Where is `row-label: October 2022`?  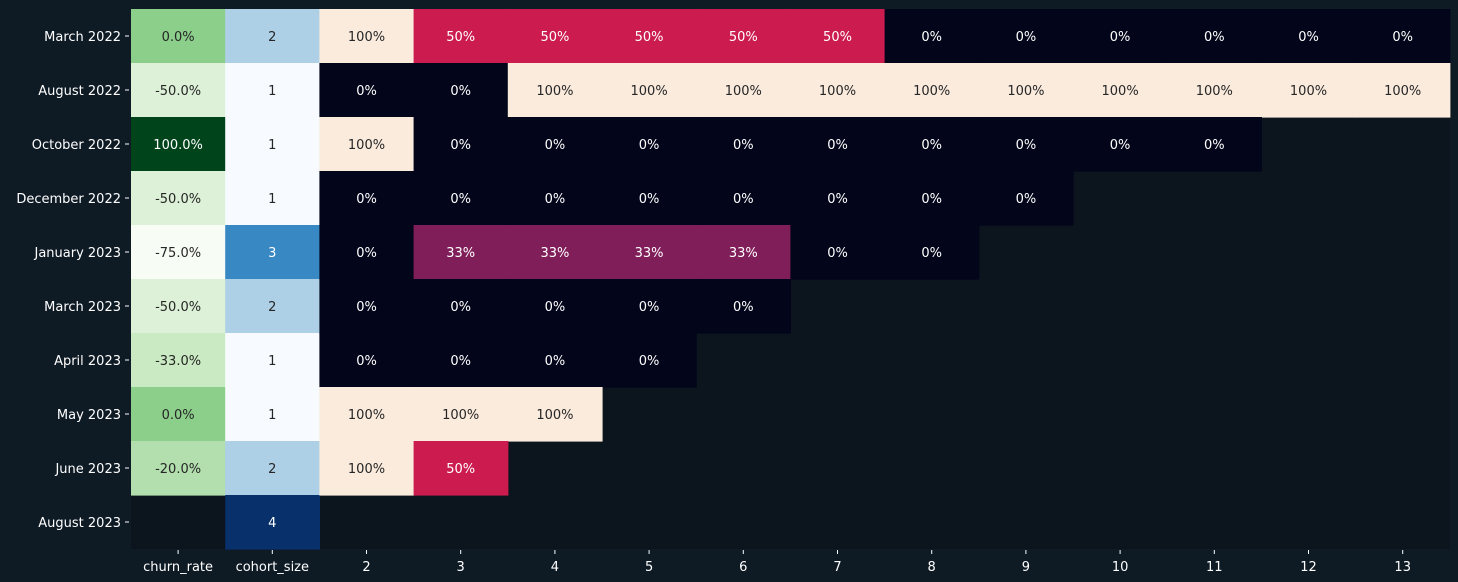 row-label: October 2022 is located at coordinates (76, 145).